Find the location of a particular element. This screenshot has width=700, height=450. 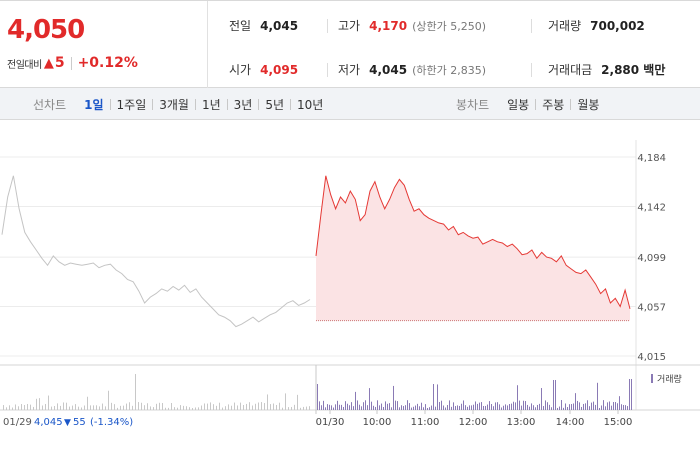

stat-label: 전일 is located at coordinates (240, 26).